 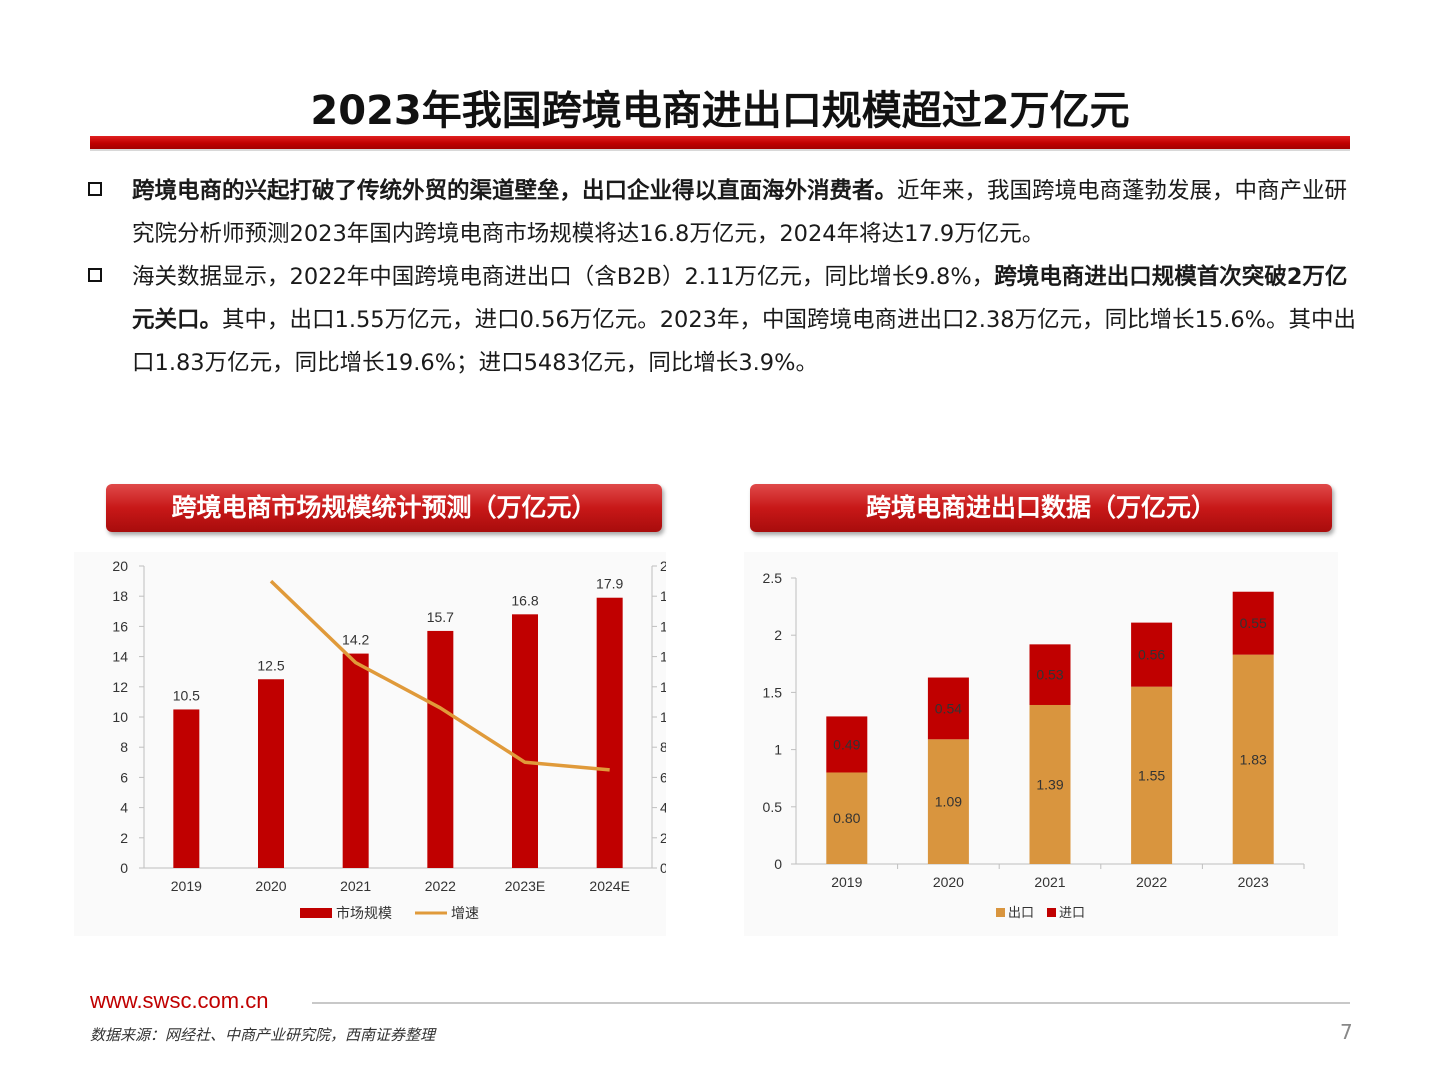 I want to click on bar-data-label: 17.9, so click(x=609, y=584).